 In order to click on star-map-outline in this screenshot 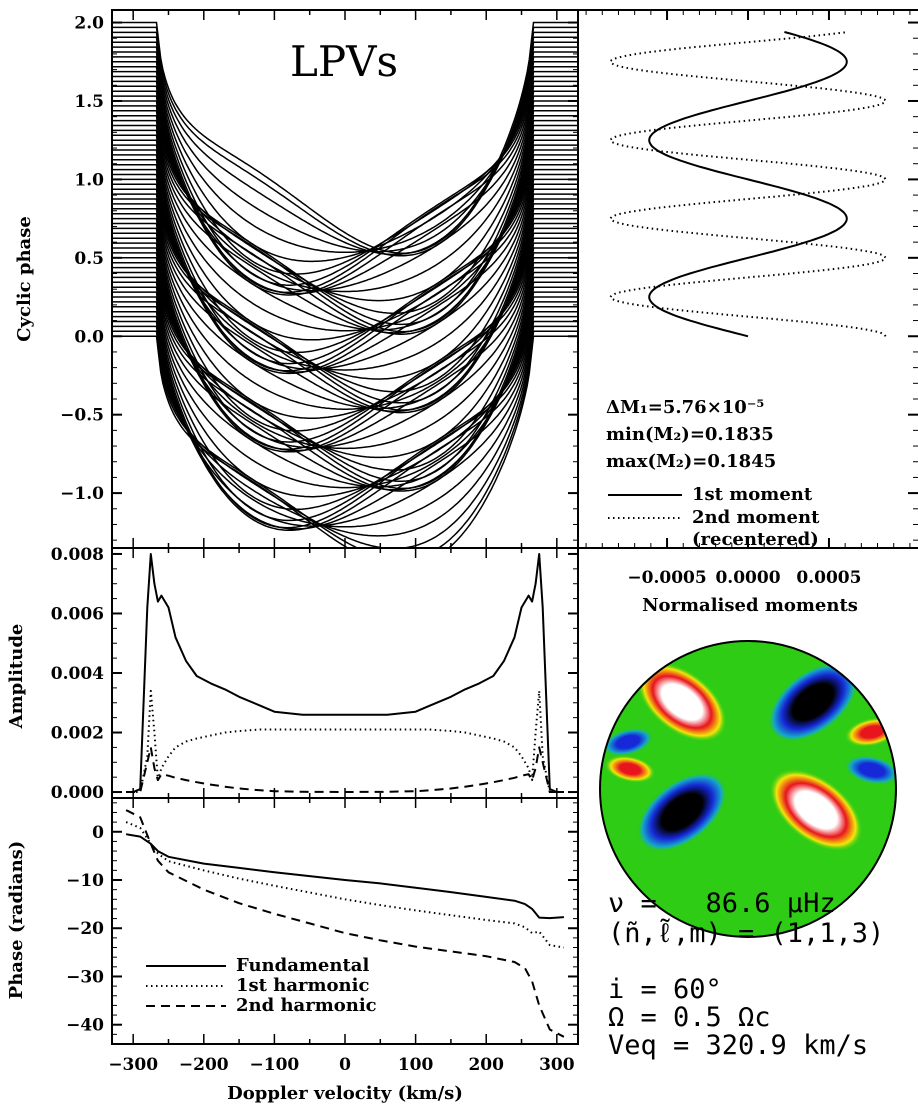, I will do `click(748, 789)`.